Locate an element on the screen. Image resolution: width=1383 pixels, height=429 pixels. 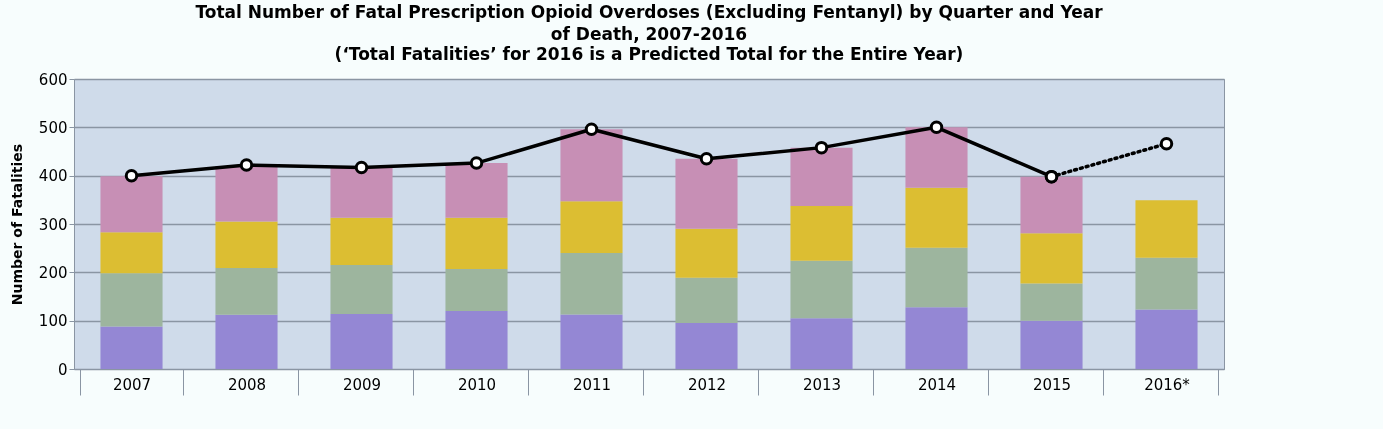
text: of Death, 2007-2016 is located at coordinates (649, 34).